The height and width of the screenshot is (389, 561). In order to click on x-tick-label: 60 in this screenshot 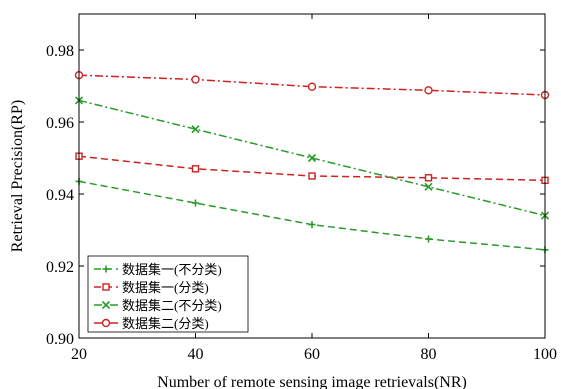, I will do `click(312, 354)`.